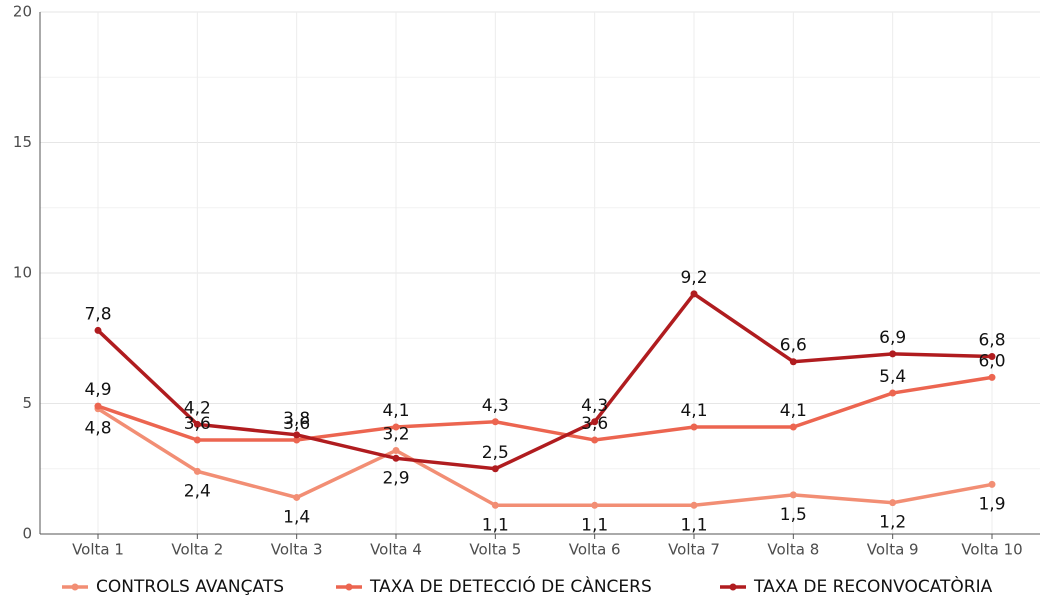 The image size is (1040, 599). I want to click on x-tick-label: Volta 10, so click(991, 550).